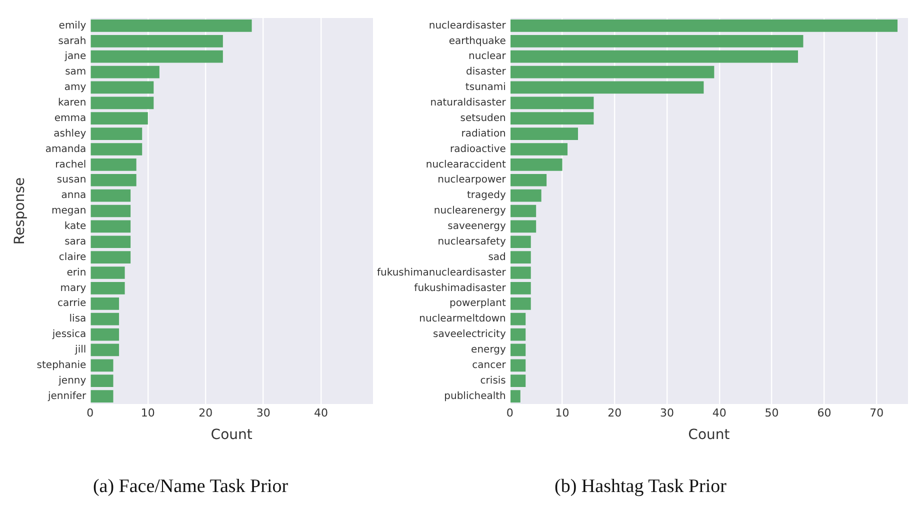 This screenshot has height=523, width=912. What do you see at coordinates (460, 288) in the screenshot?
I see `y-tick-label: fukushimadisaster` at bounding box center [460, 288].